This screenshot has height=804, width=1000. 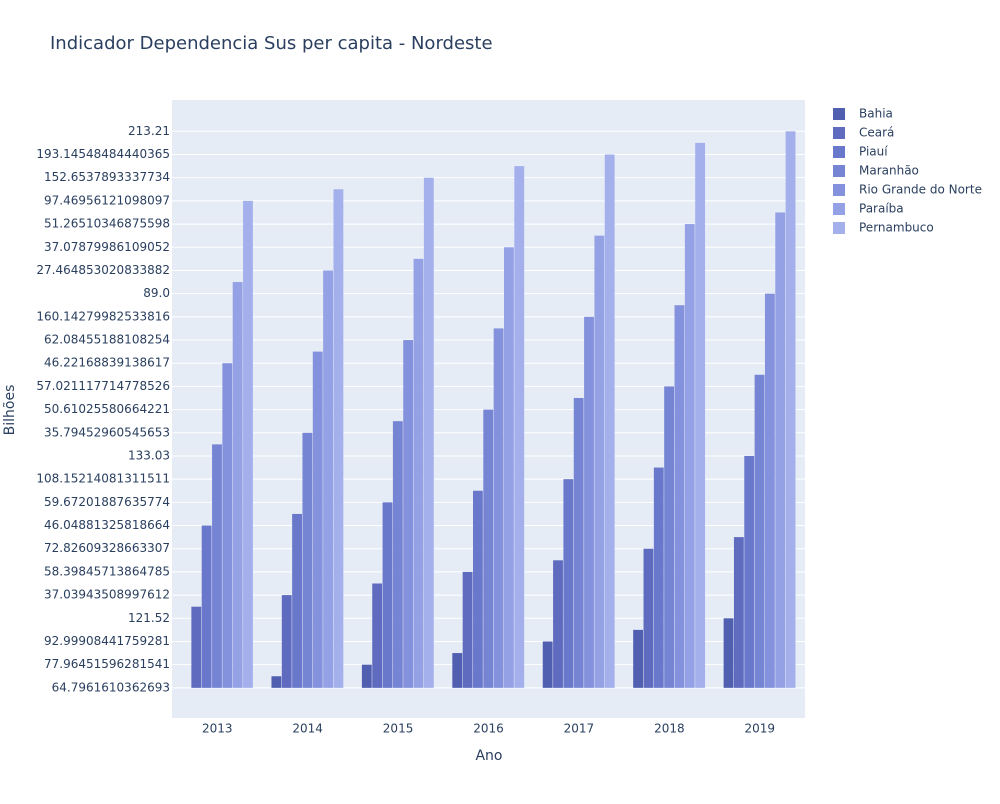 What do you see at coordinates (156, 293) in the screenshot?
I see `y-tick-label: 89.0` at bounding box center [156, 293].